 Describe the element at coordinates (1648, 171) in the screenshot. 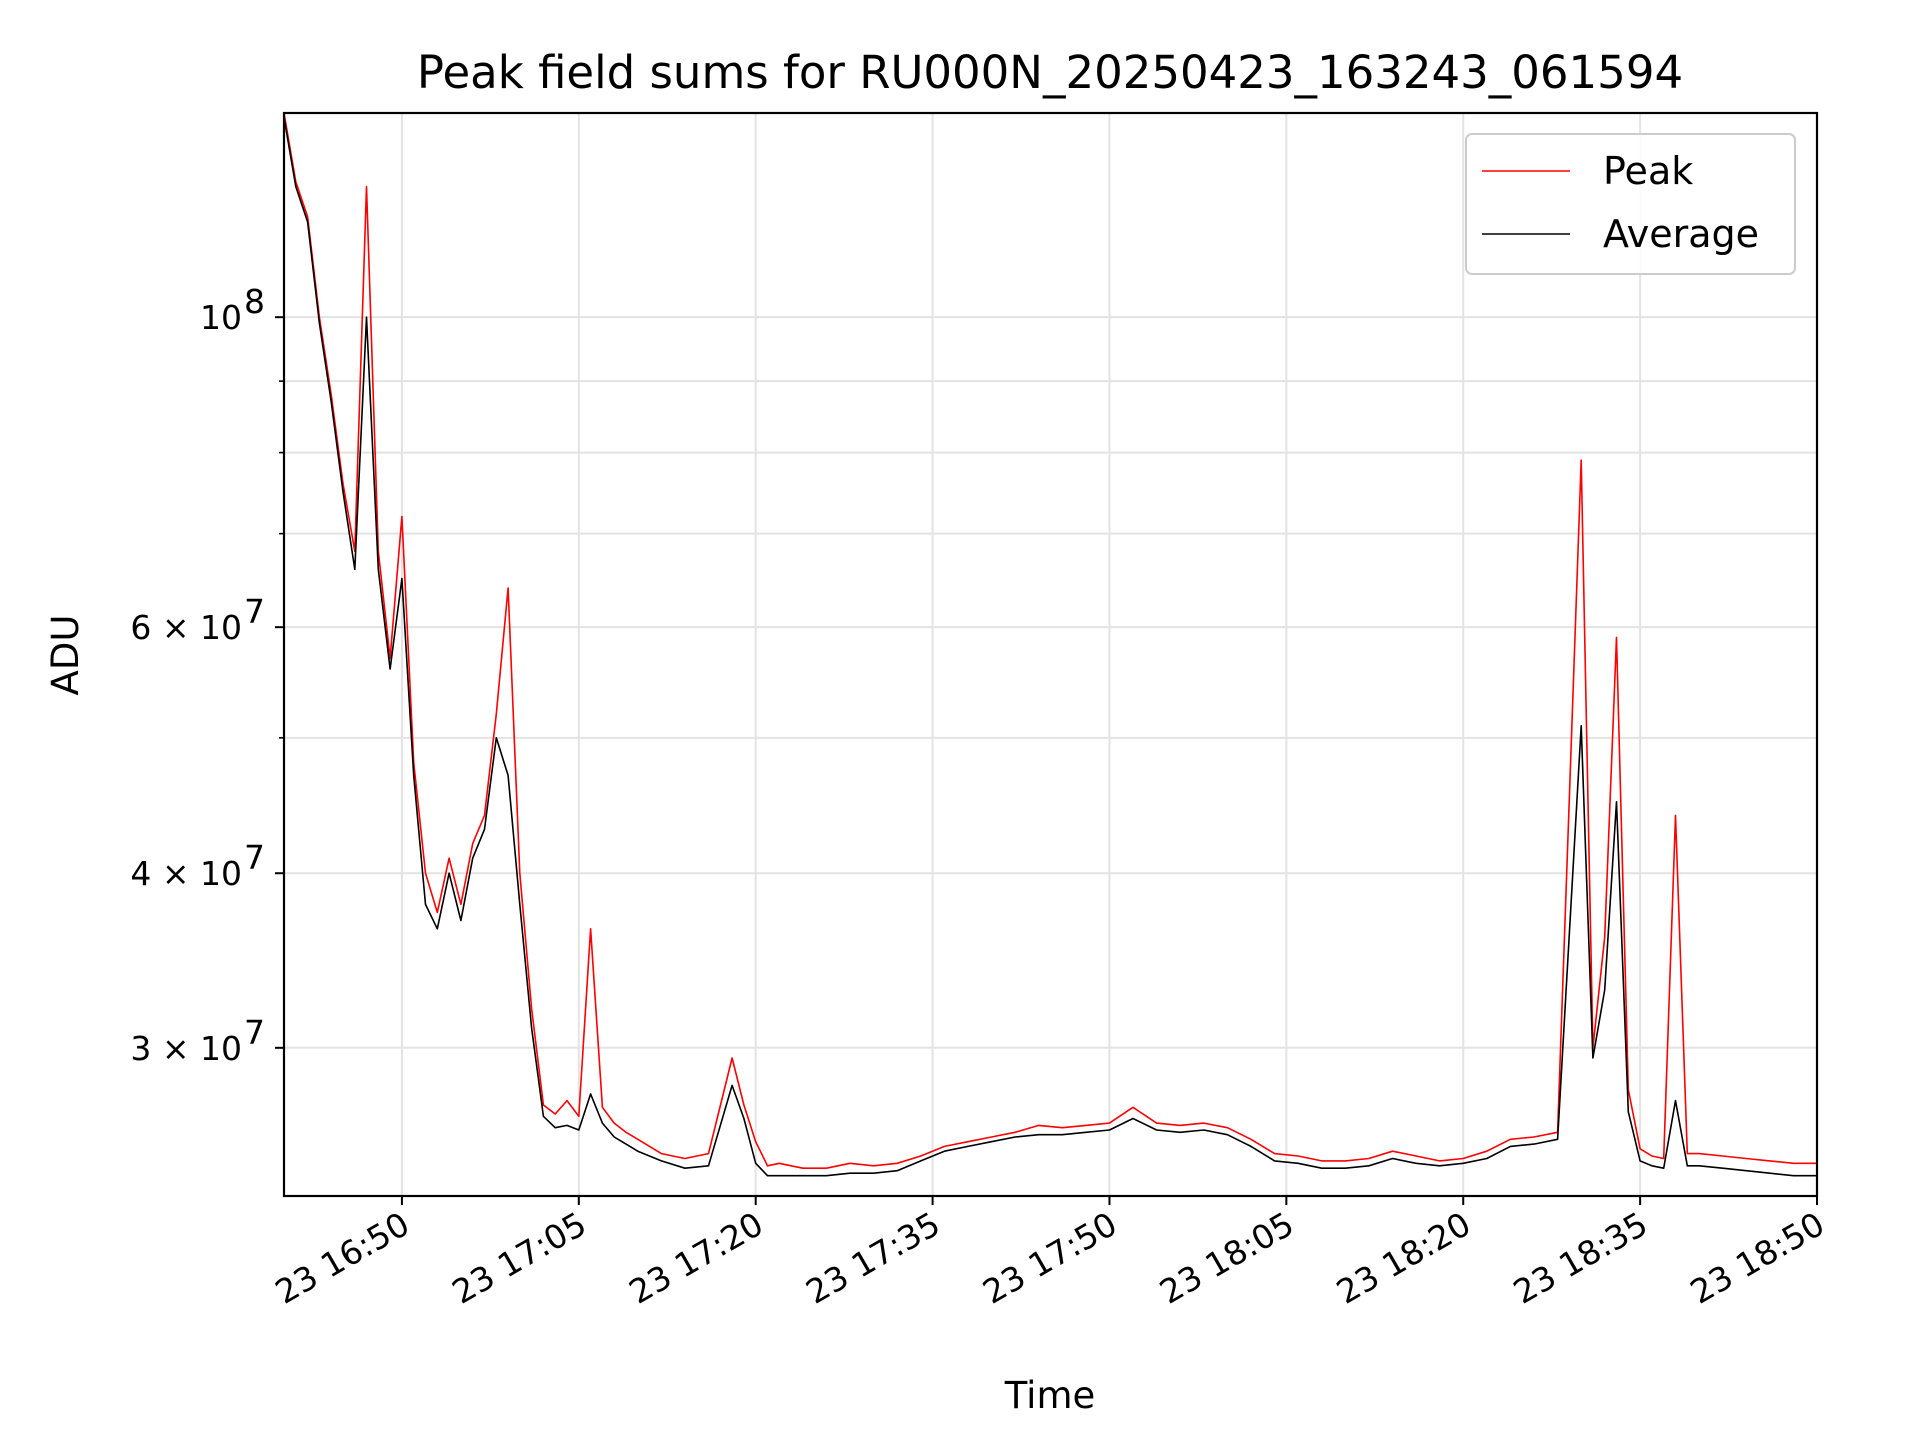

I see `legend-label-peak: Peak` at that location.